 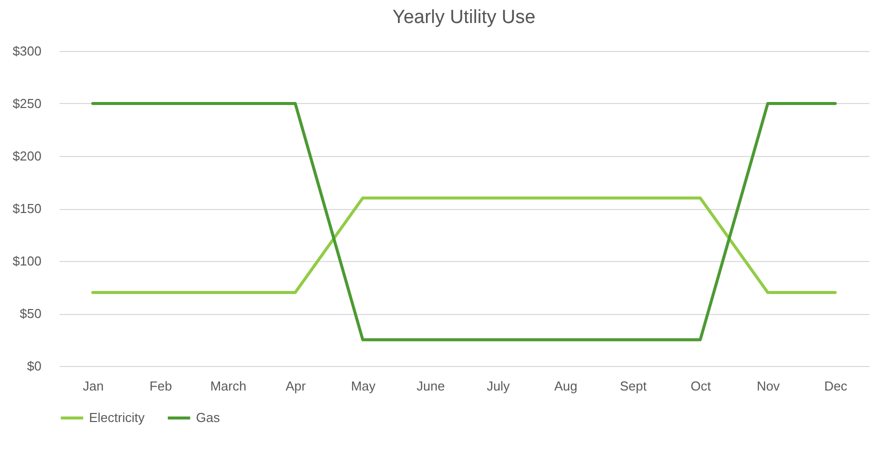 What do you see at coordinates (31, 313) in the screenshot?
I see `y-tick-label: $50` at bounding box center [31, 313].